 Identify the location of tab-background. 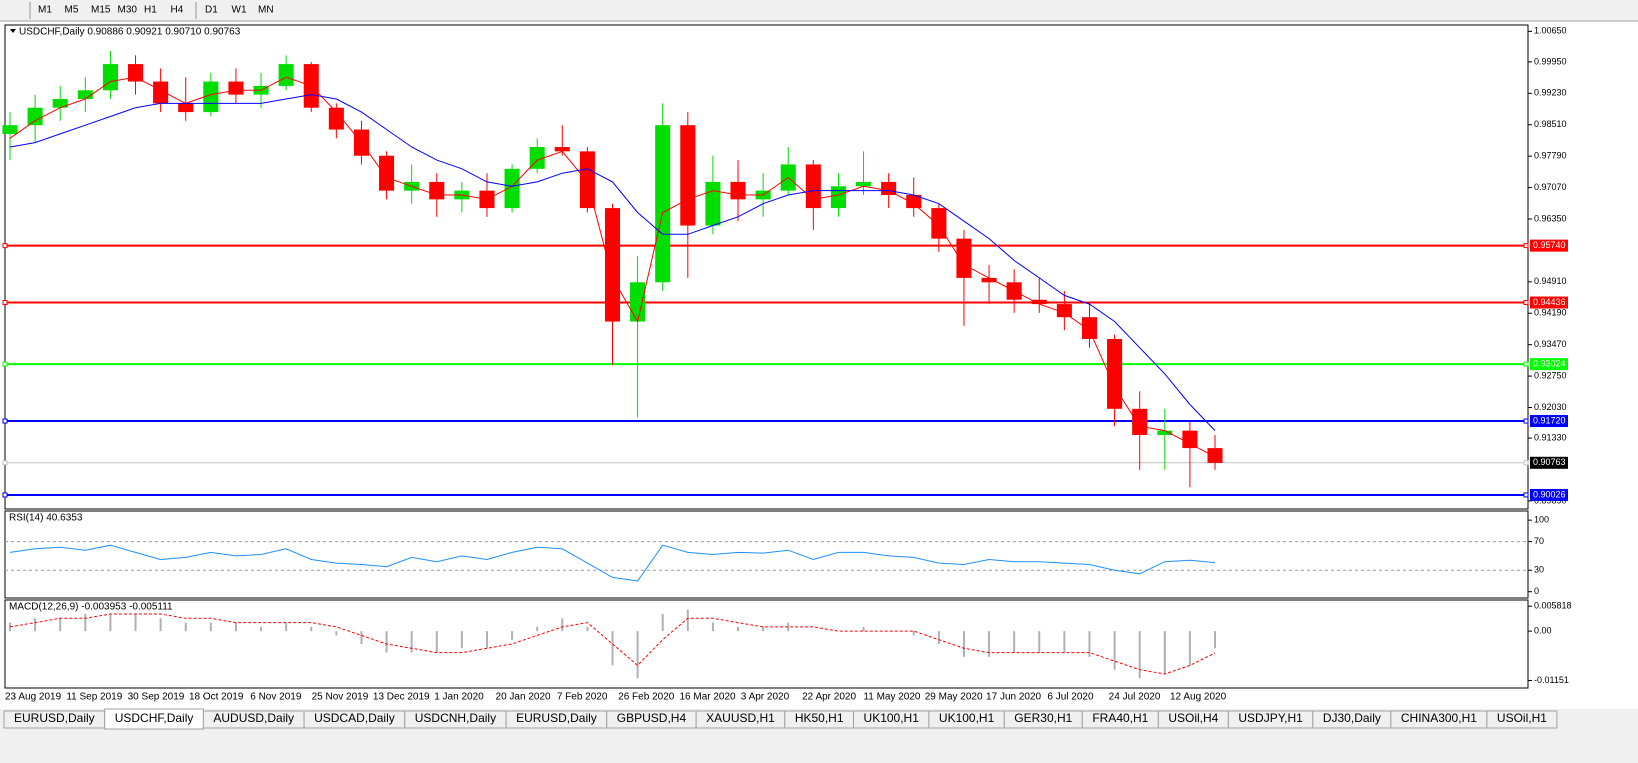
(1522, 719).